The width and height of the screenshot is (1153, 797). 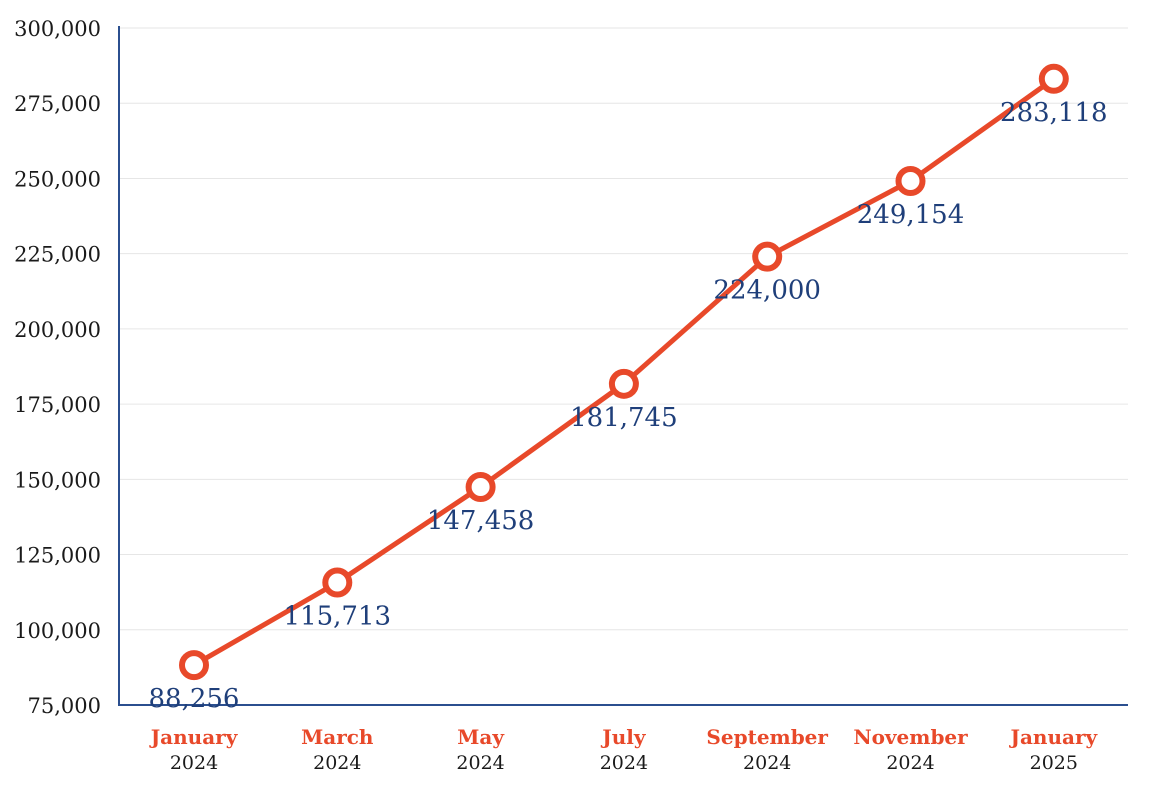 What do you see at coordinates (64, 706) in the screenshot?
I see `y-tick-label: 75,000` at bounding box center [64, 706].